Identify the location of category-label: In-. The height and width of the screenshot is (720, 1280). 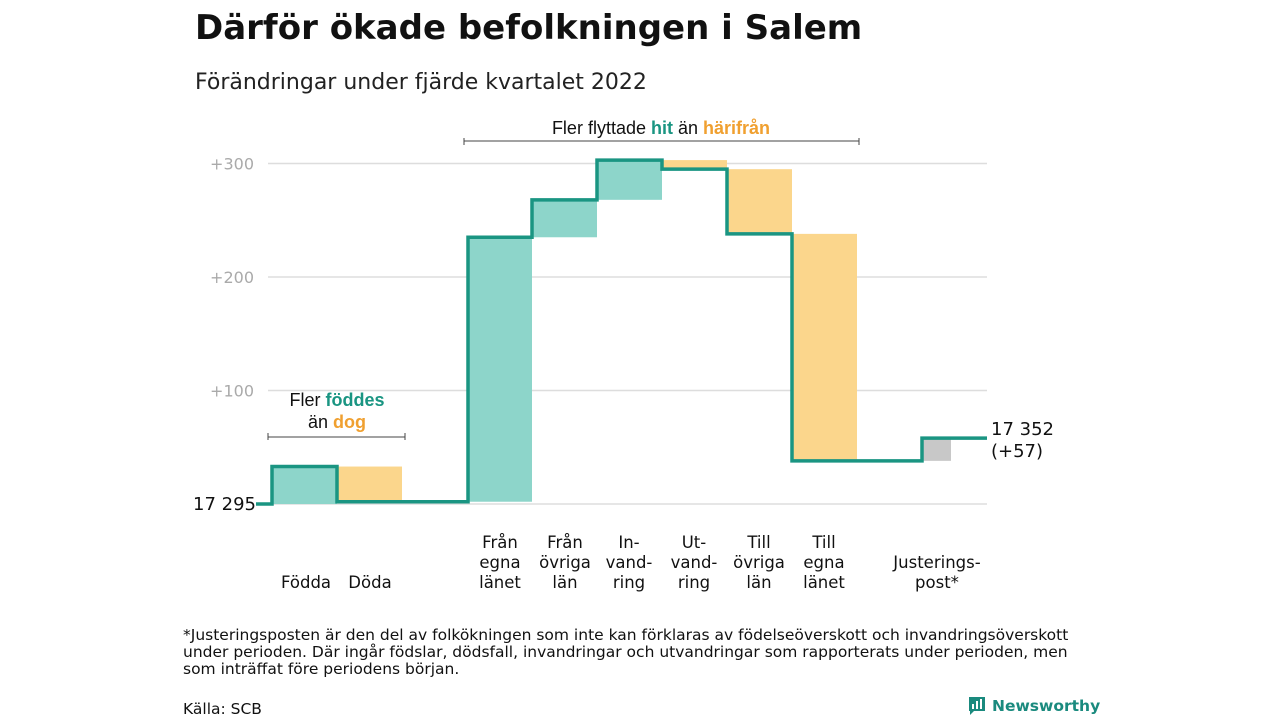
(628, 542).